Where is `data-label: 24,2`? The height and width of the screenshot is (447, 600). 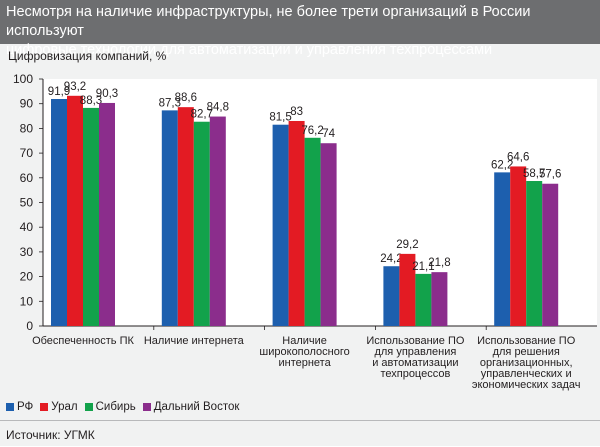 data-label: 24,2 is located at coordinates (391, 259).